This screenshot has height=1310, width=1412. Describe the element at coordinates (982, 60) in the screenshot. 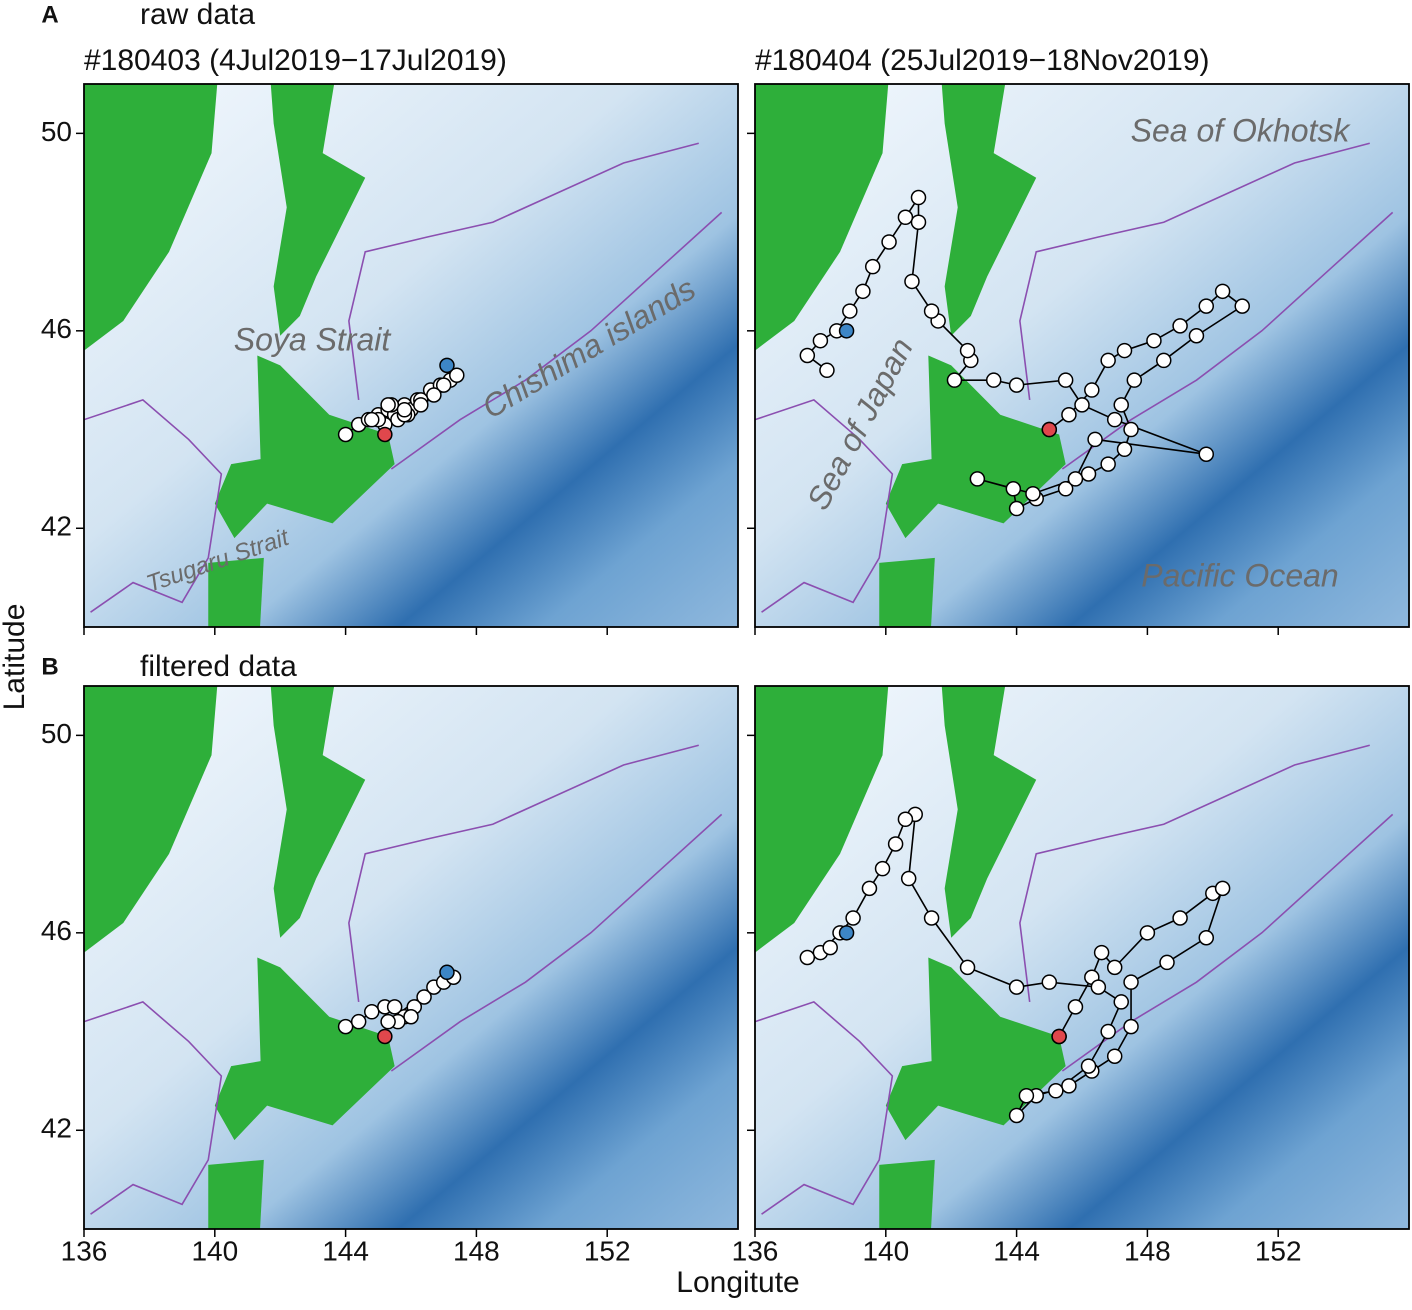

I see `panel-title: #180404 (25Jul2019−18Nov2019)` at that location.